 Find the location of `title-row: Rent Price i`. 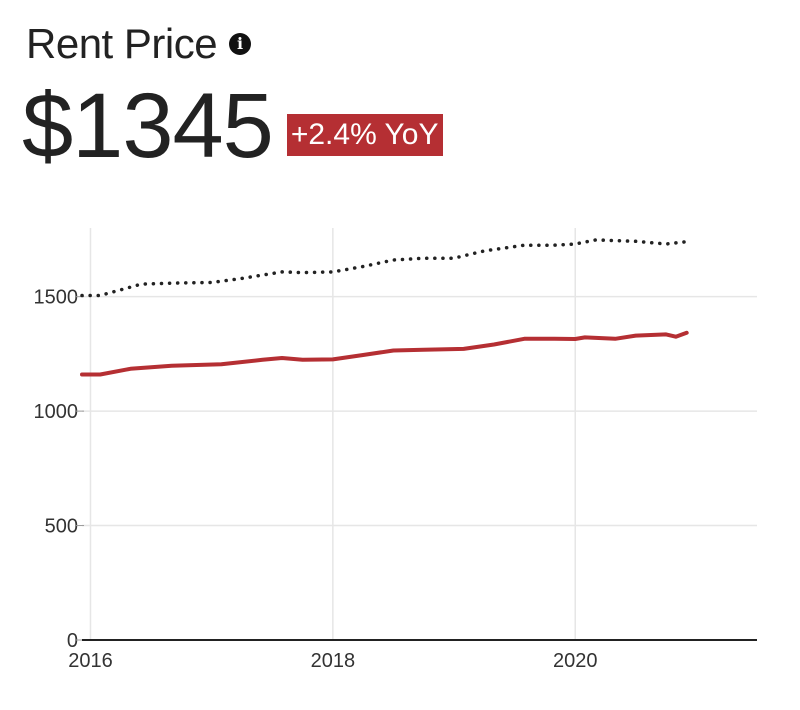

title-row: Rent Price i is located at coordinates (139, 44).